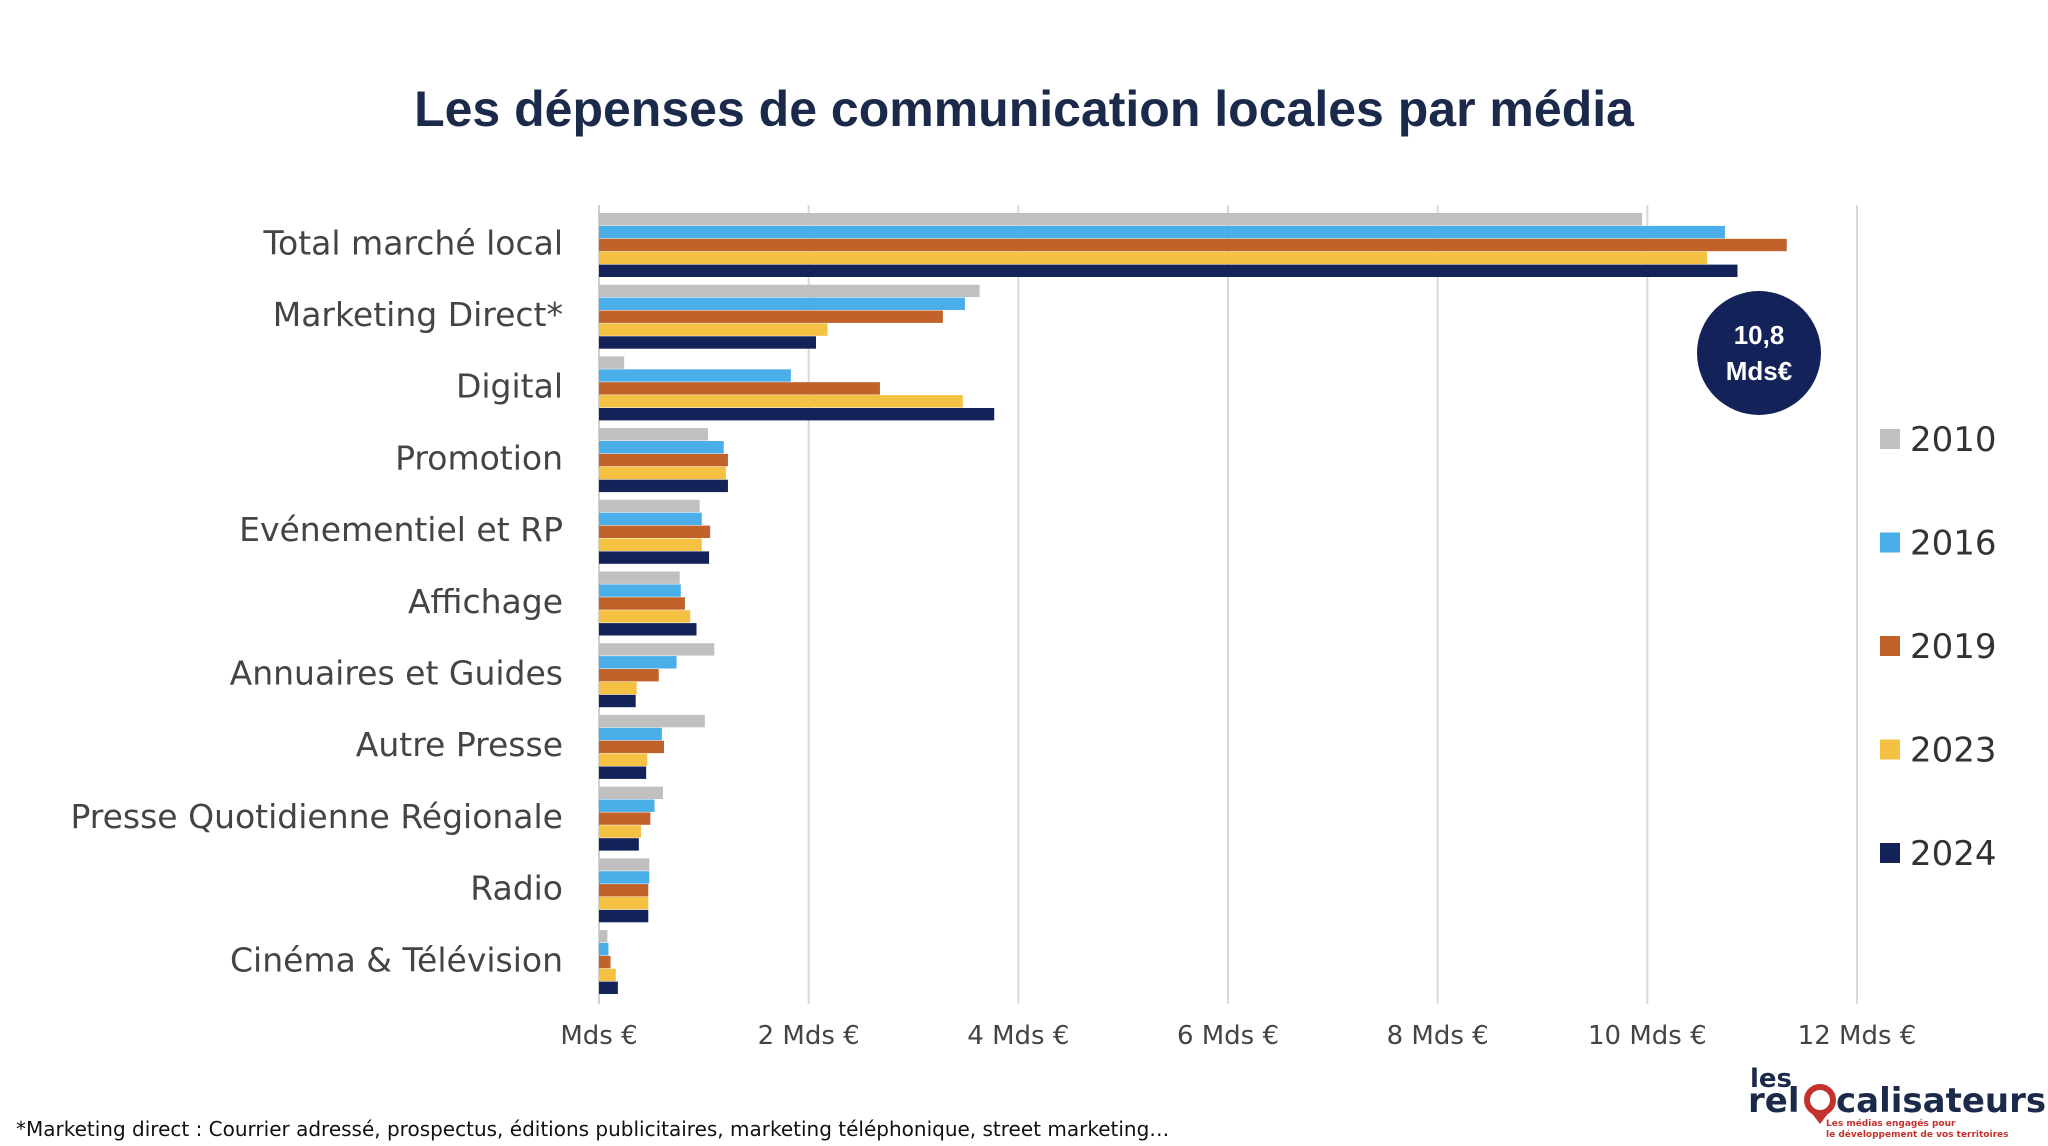 The image size is (2048, 1146). I want to click on legend-label: 2019, so click(1953, 647).